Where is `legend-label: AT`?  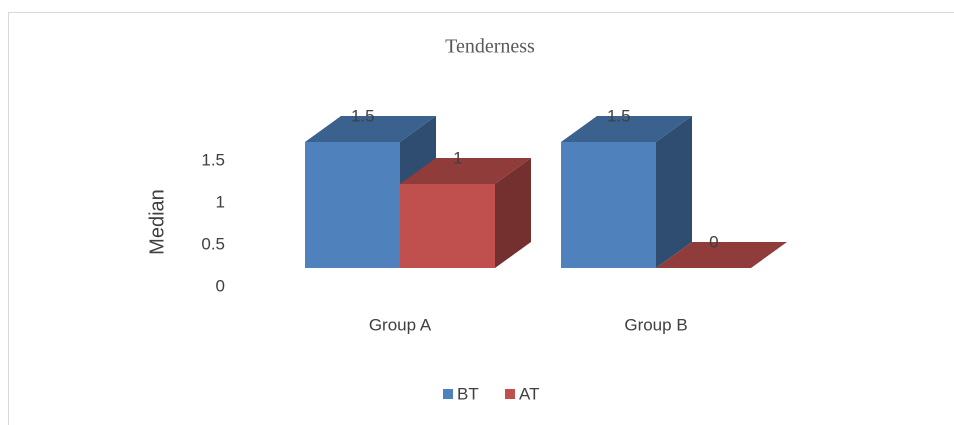 legend-label: AT is located at coordinates (529, 393).